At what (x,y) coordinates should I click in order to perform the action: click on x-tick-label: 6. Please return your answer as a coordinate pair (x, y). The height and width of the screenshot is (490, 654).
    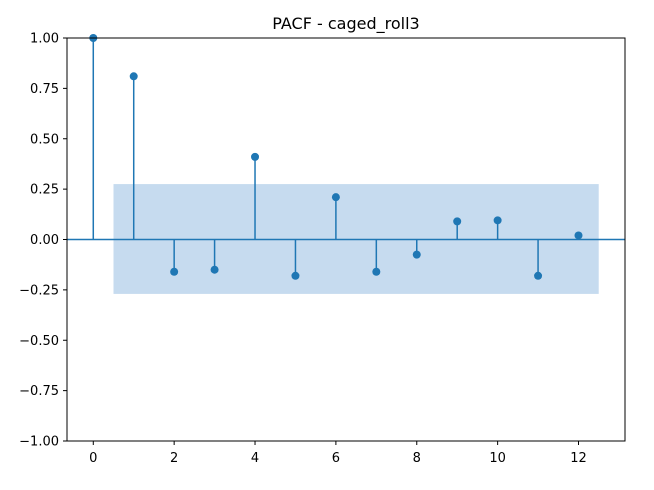
    Looking at the image, I should click on (336, 458).